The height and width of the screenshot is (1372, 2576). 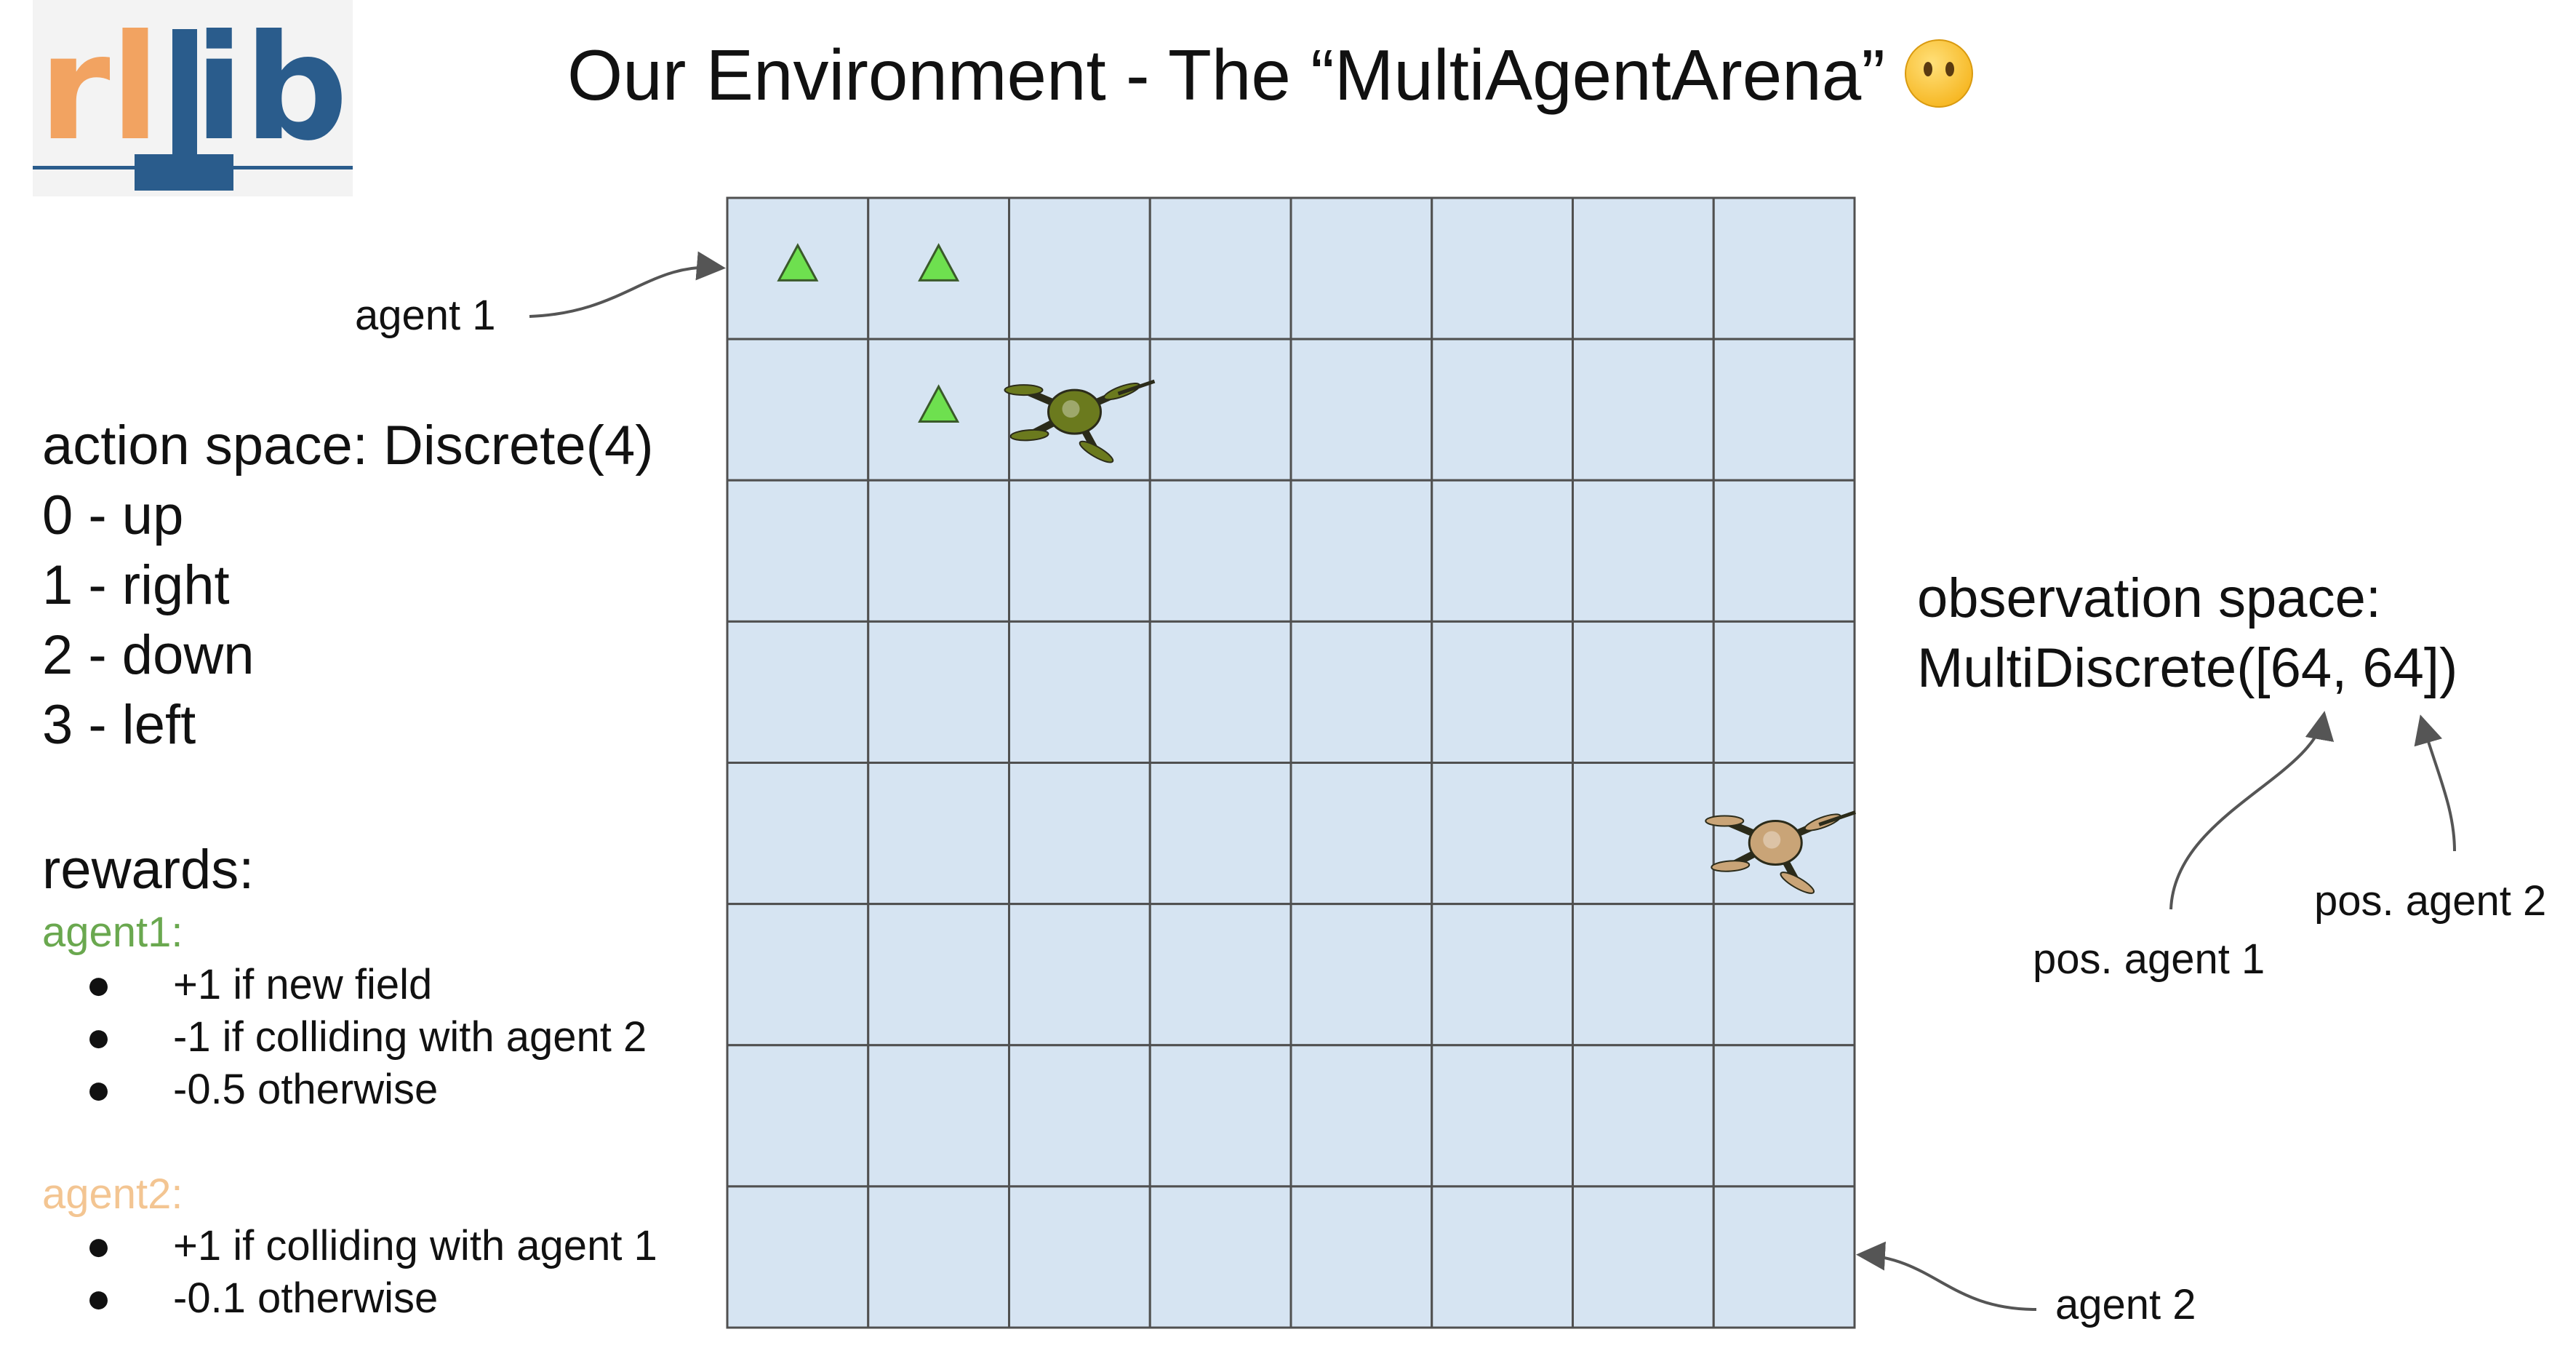 What do you see at coordinates (112, 932) in the screenshot?
I see `agent1-rewards-title: agent1:` at bounding box center [112, 932].